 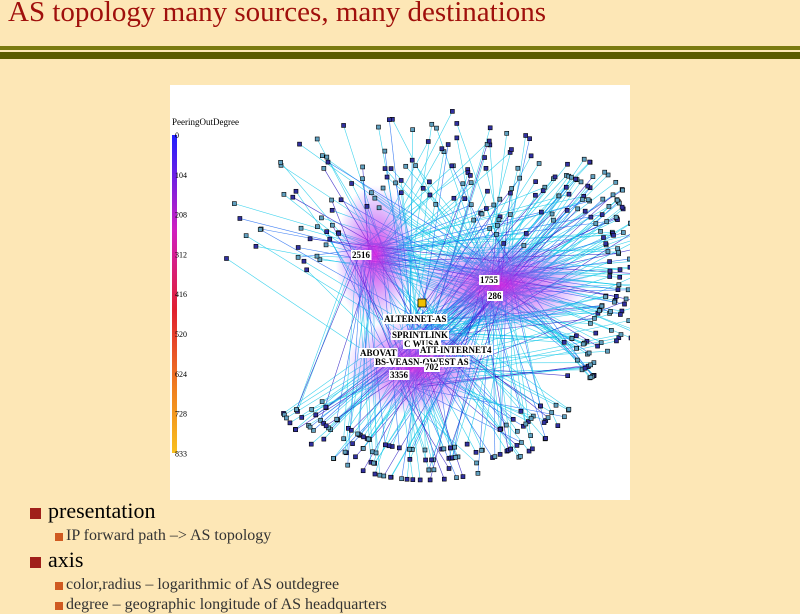 What do you see at coordinates (205, 122) in the screenshot?
I see `legend-title: PeeringOutDegree` at bounding box center [205, 122].